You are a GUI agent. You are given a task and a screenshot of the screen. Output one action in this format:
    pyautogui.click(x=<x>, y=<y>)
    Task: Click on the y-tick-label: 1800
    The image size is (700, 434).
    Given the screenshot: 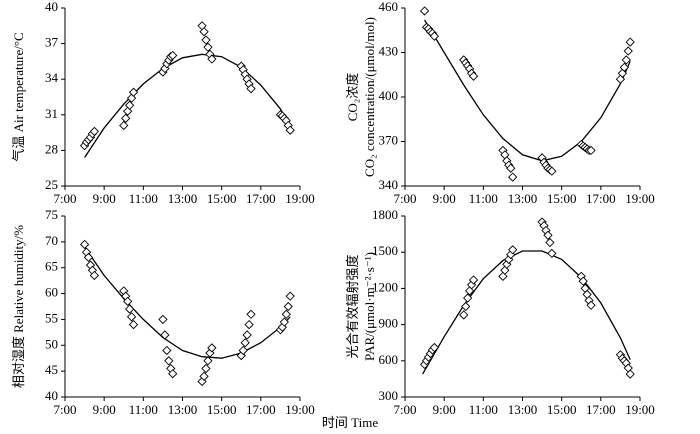 What is the action you would take?
    pyautogui.click(x=385, y=214)
    